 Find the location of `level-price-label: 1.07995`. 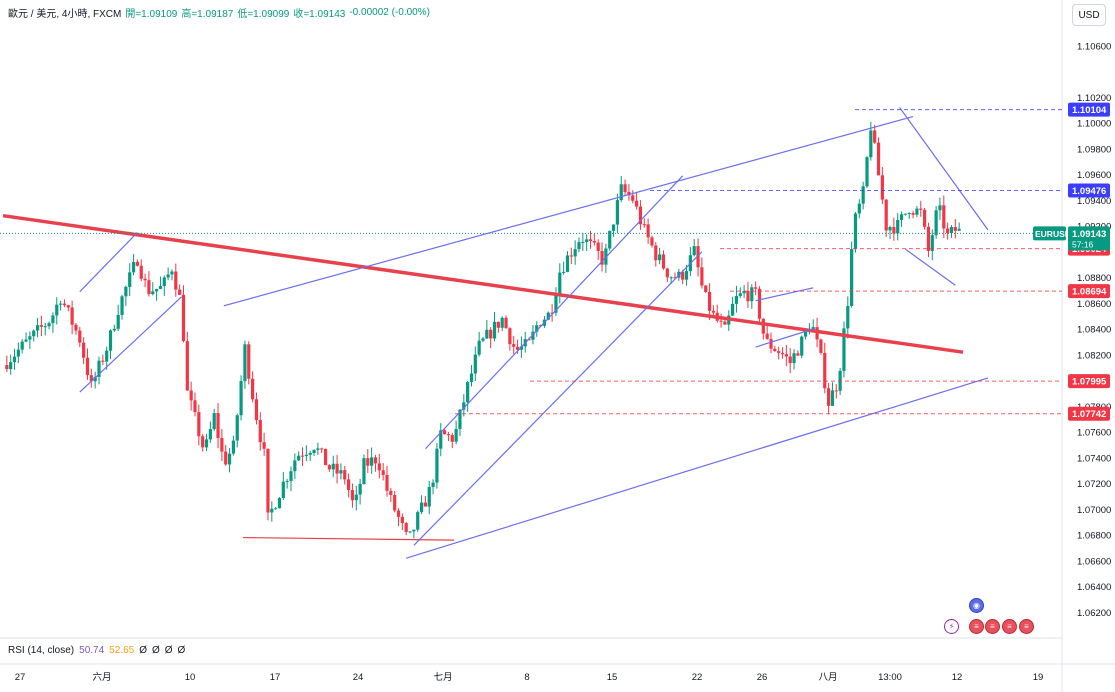

level-price-label: 1.07995 is located at coordinates (1089, 382).